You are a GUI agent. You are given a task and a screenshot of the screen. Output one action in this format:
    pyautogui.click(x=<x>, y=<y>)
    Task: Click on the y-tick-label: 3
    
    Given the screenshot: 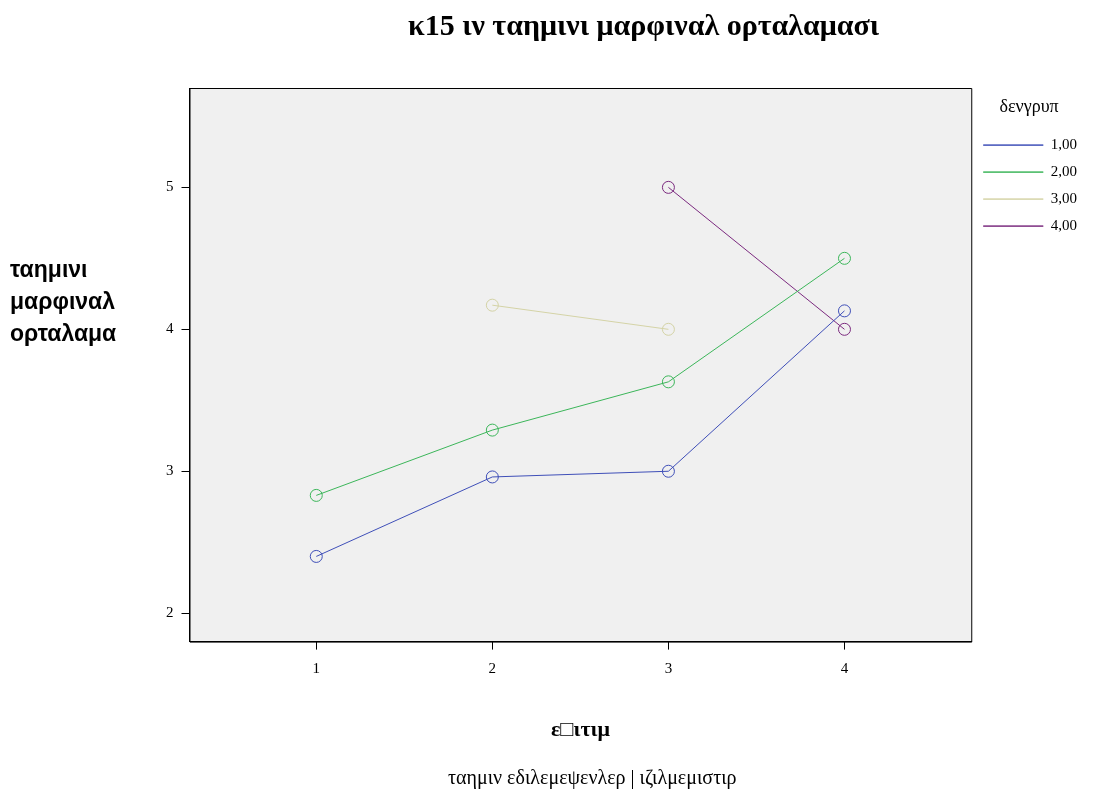 What is the action you would take?
    pyautogui.click(x=170, y=470)
    